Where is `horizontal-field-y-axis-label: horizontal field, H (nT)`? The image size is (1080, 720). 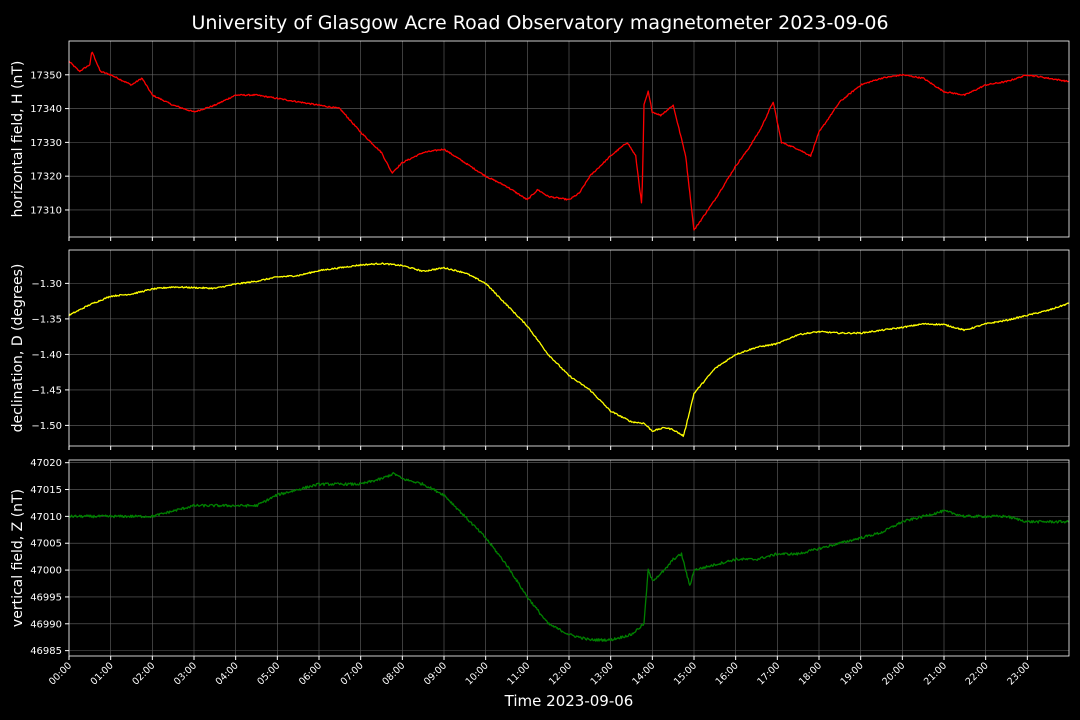 horizontal-field-y-axis-label: horizontal field, H (nT) is located at coordinates (18, 139).